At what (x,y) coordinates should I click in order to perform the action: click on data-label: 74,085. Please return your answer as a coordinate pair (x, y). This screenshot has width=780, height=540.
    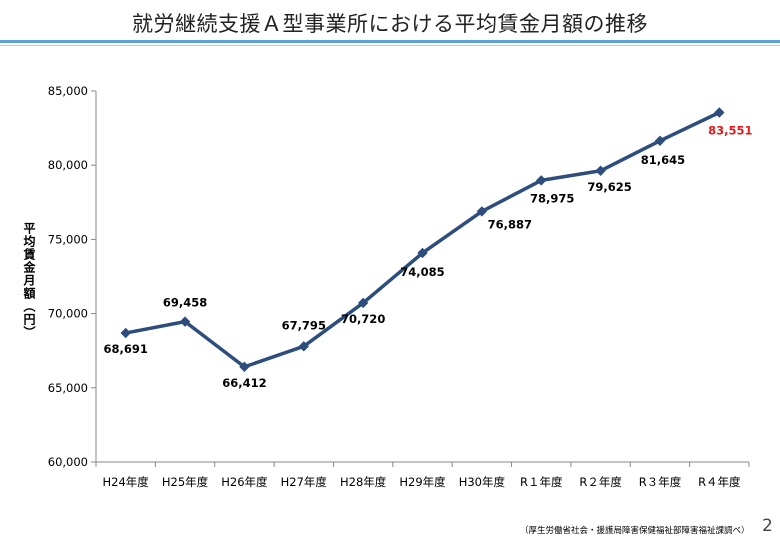
    Looking at the image, I should click on (422, 272).